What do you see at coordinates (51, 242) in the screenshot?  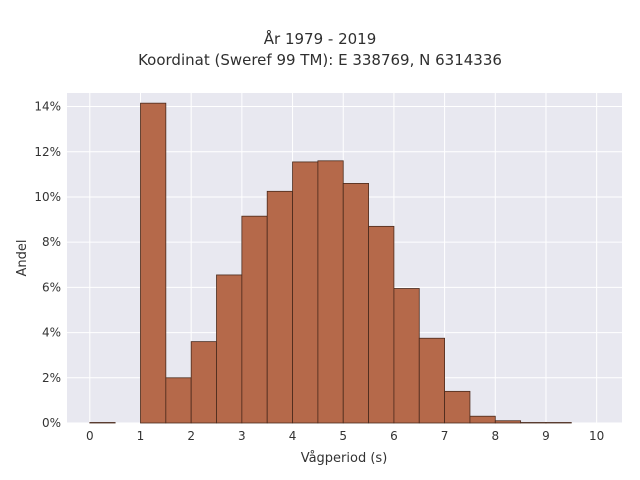 I see `y-tick-label: 8%` at bounding box center [51, 242].